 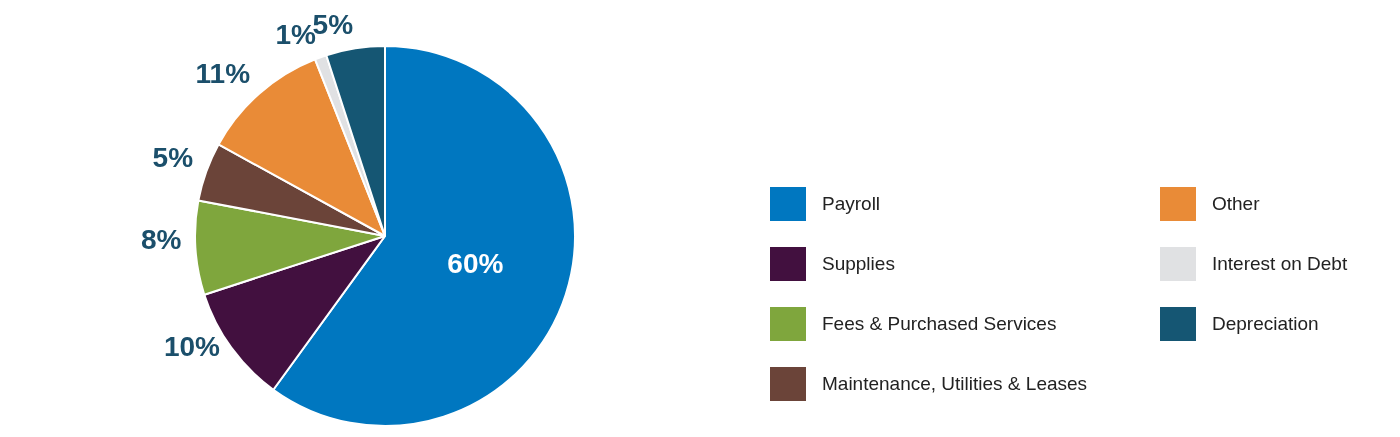 What do you see at coordinates (1265, 323) in the screenshot?
I see `legend-label: Depreciation` at bounding box center [1265, 323].